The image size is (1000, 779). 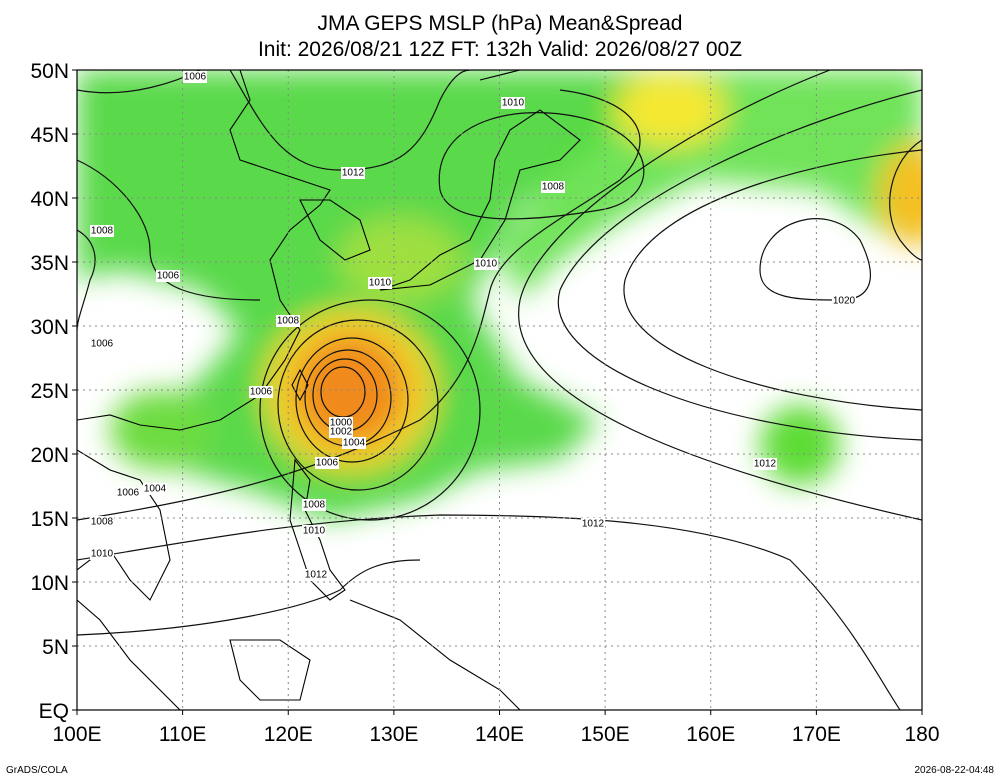 What do you see at coordinates (816, 734) in the screenshot?
I see `lon-label: 170E` at bounding box center [816, 734].